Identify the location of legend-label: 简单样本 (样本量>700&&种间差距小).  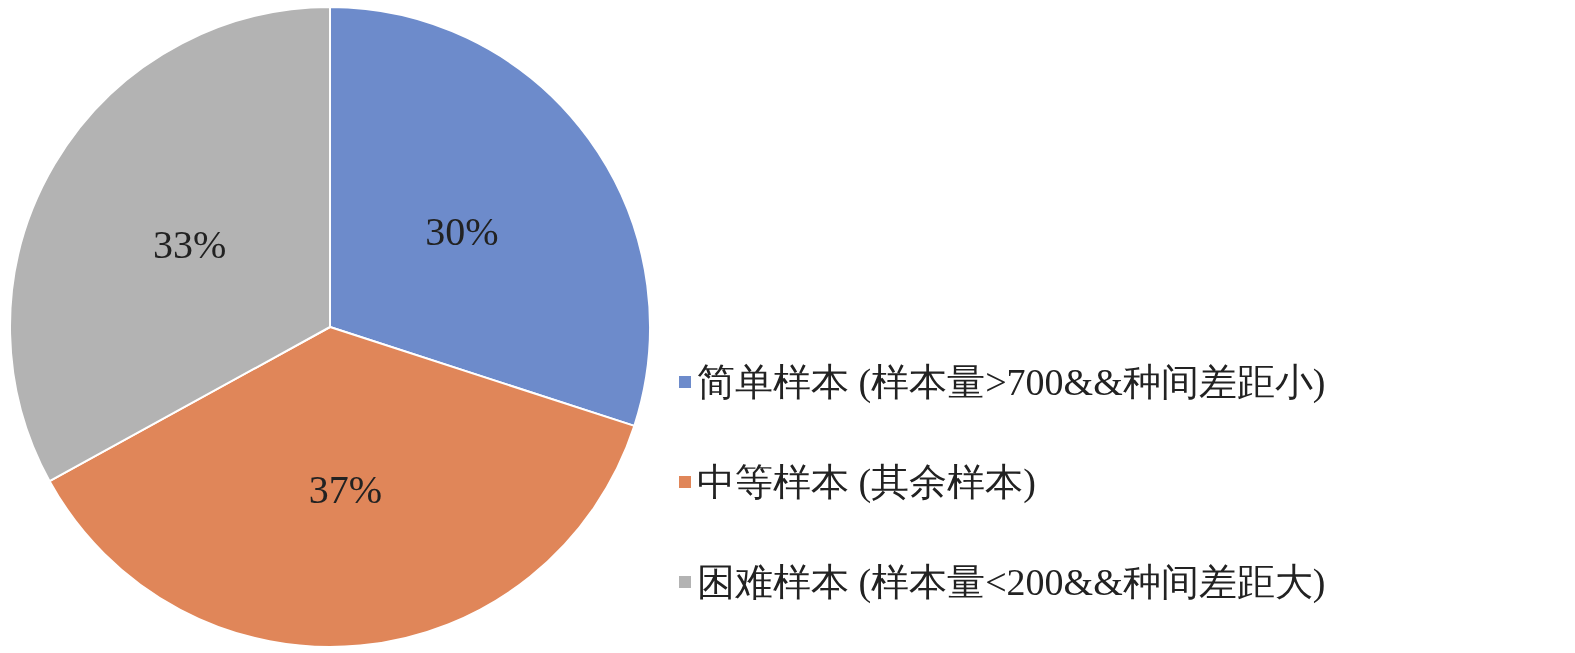
(1011, 382).